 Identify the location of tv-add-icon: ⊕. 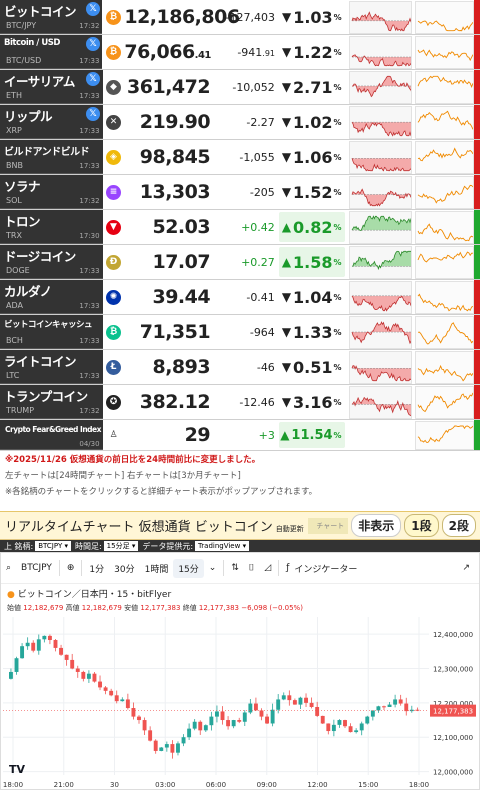
(70, 568).